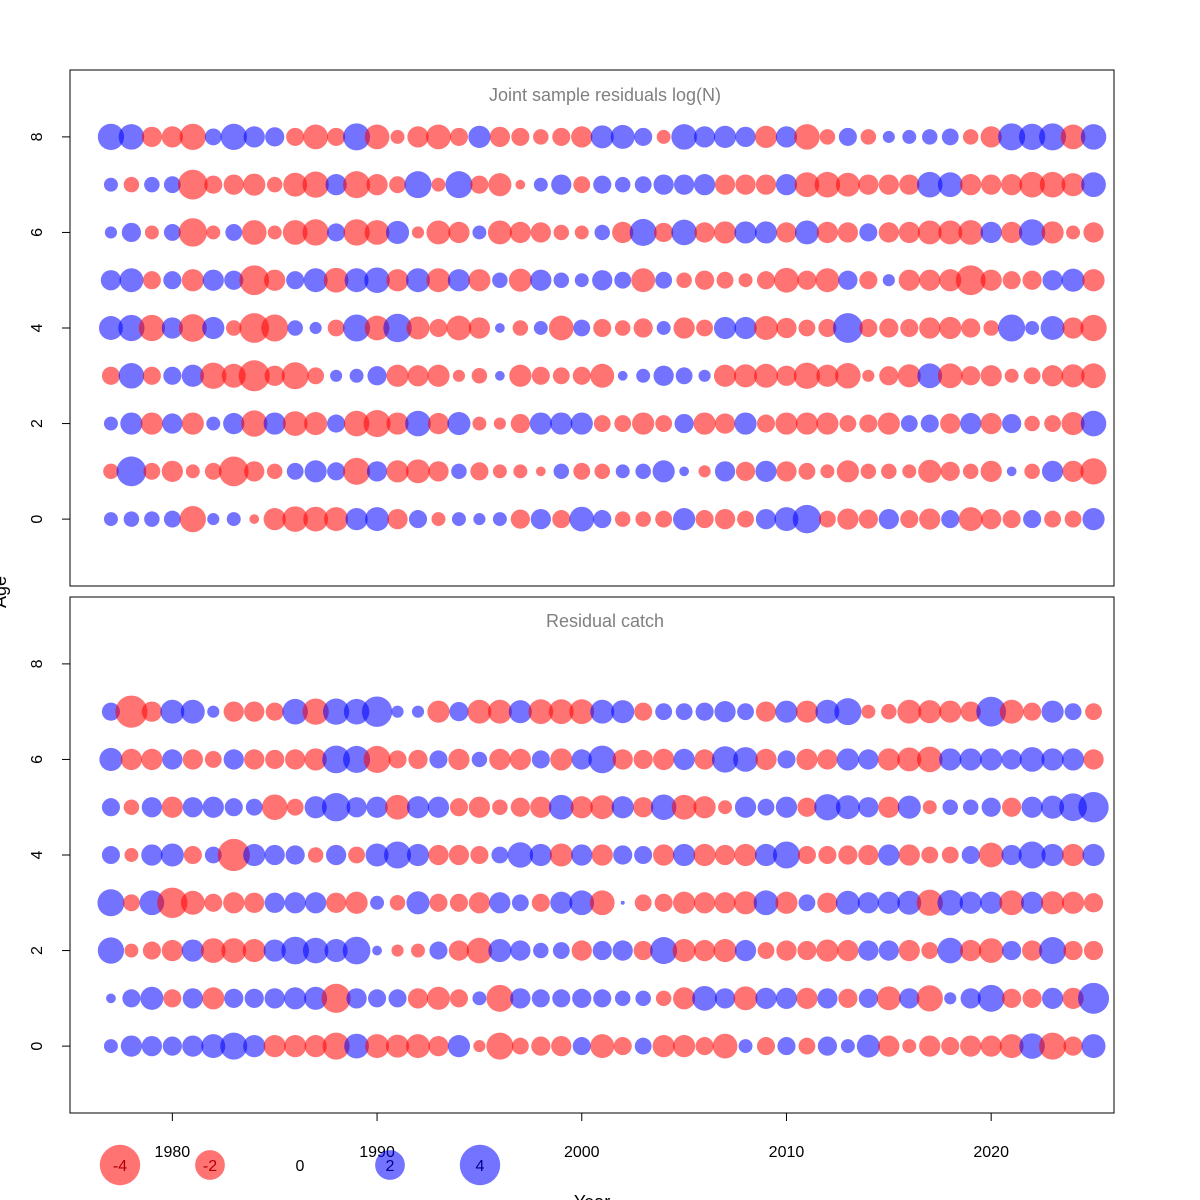 Image resolution: width=1200 pixels, height=1200 pixels. Describe the element at coordinates (49, 855) in the screenshot. I see `panel-bottom-y-axis: 0 2 4 6 8` at that location.